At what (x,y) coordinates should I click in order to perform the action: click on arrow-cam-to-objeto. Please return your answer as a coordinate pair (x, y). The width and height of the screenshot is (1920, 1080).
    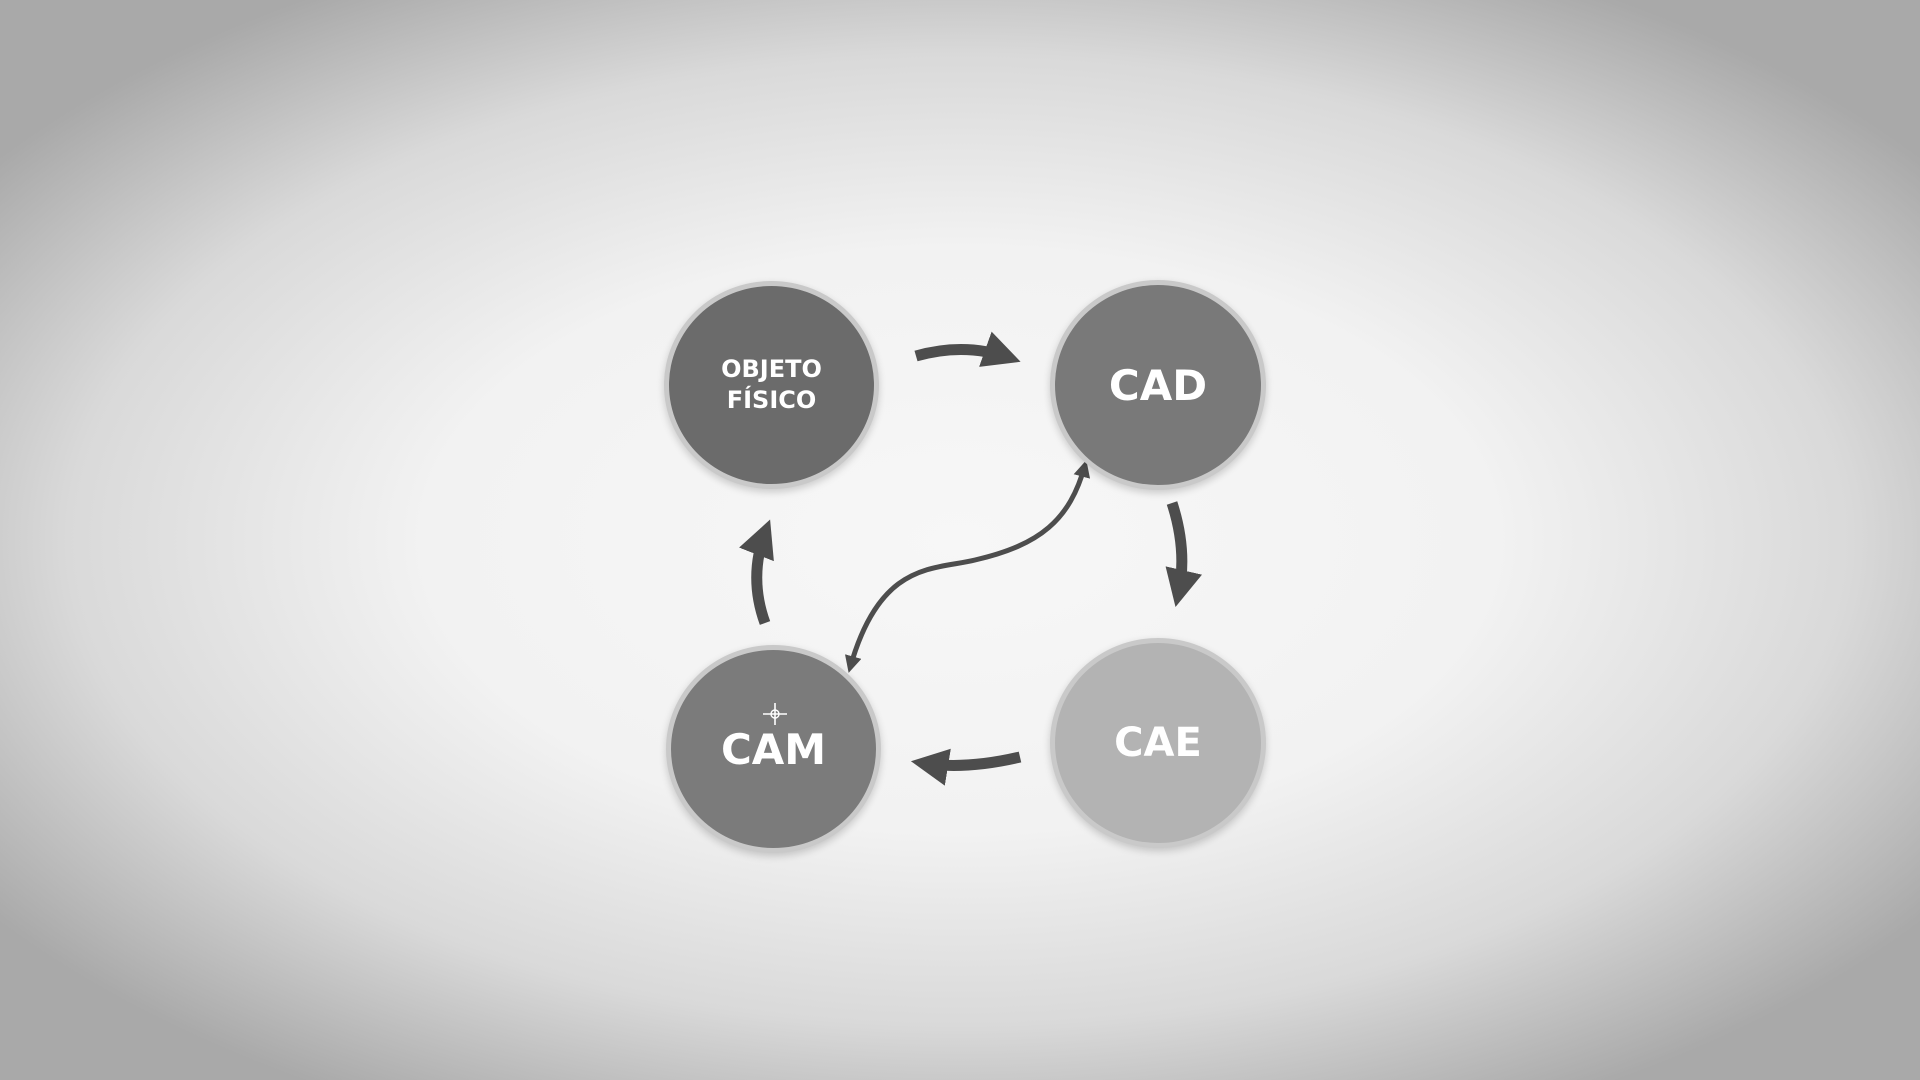
    Looking at the image, I should click on (756, 572).